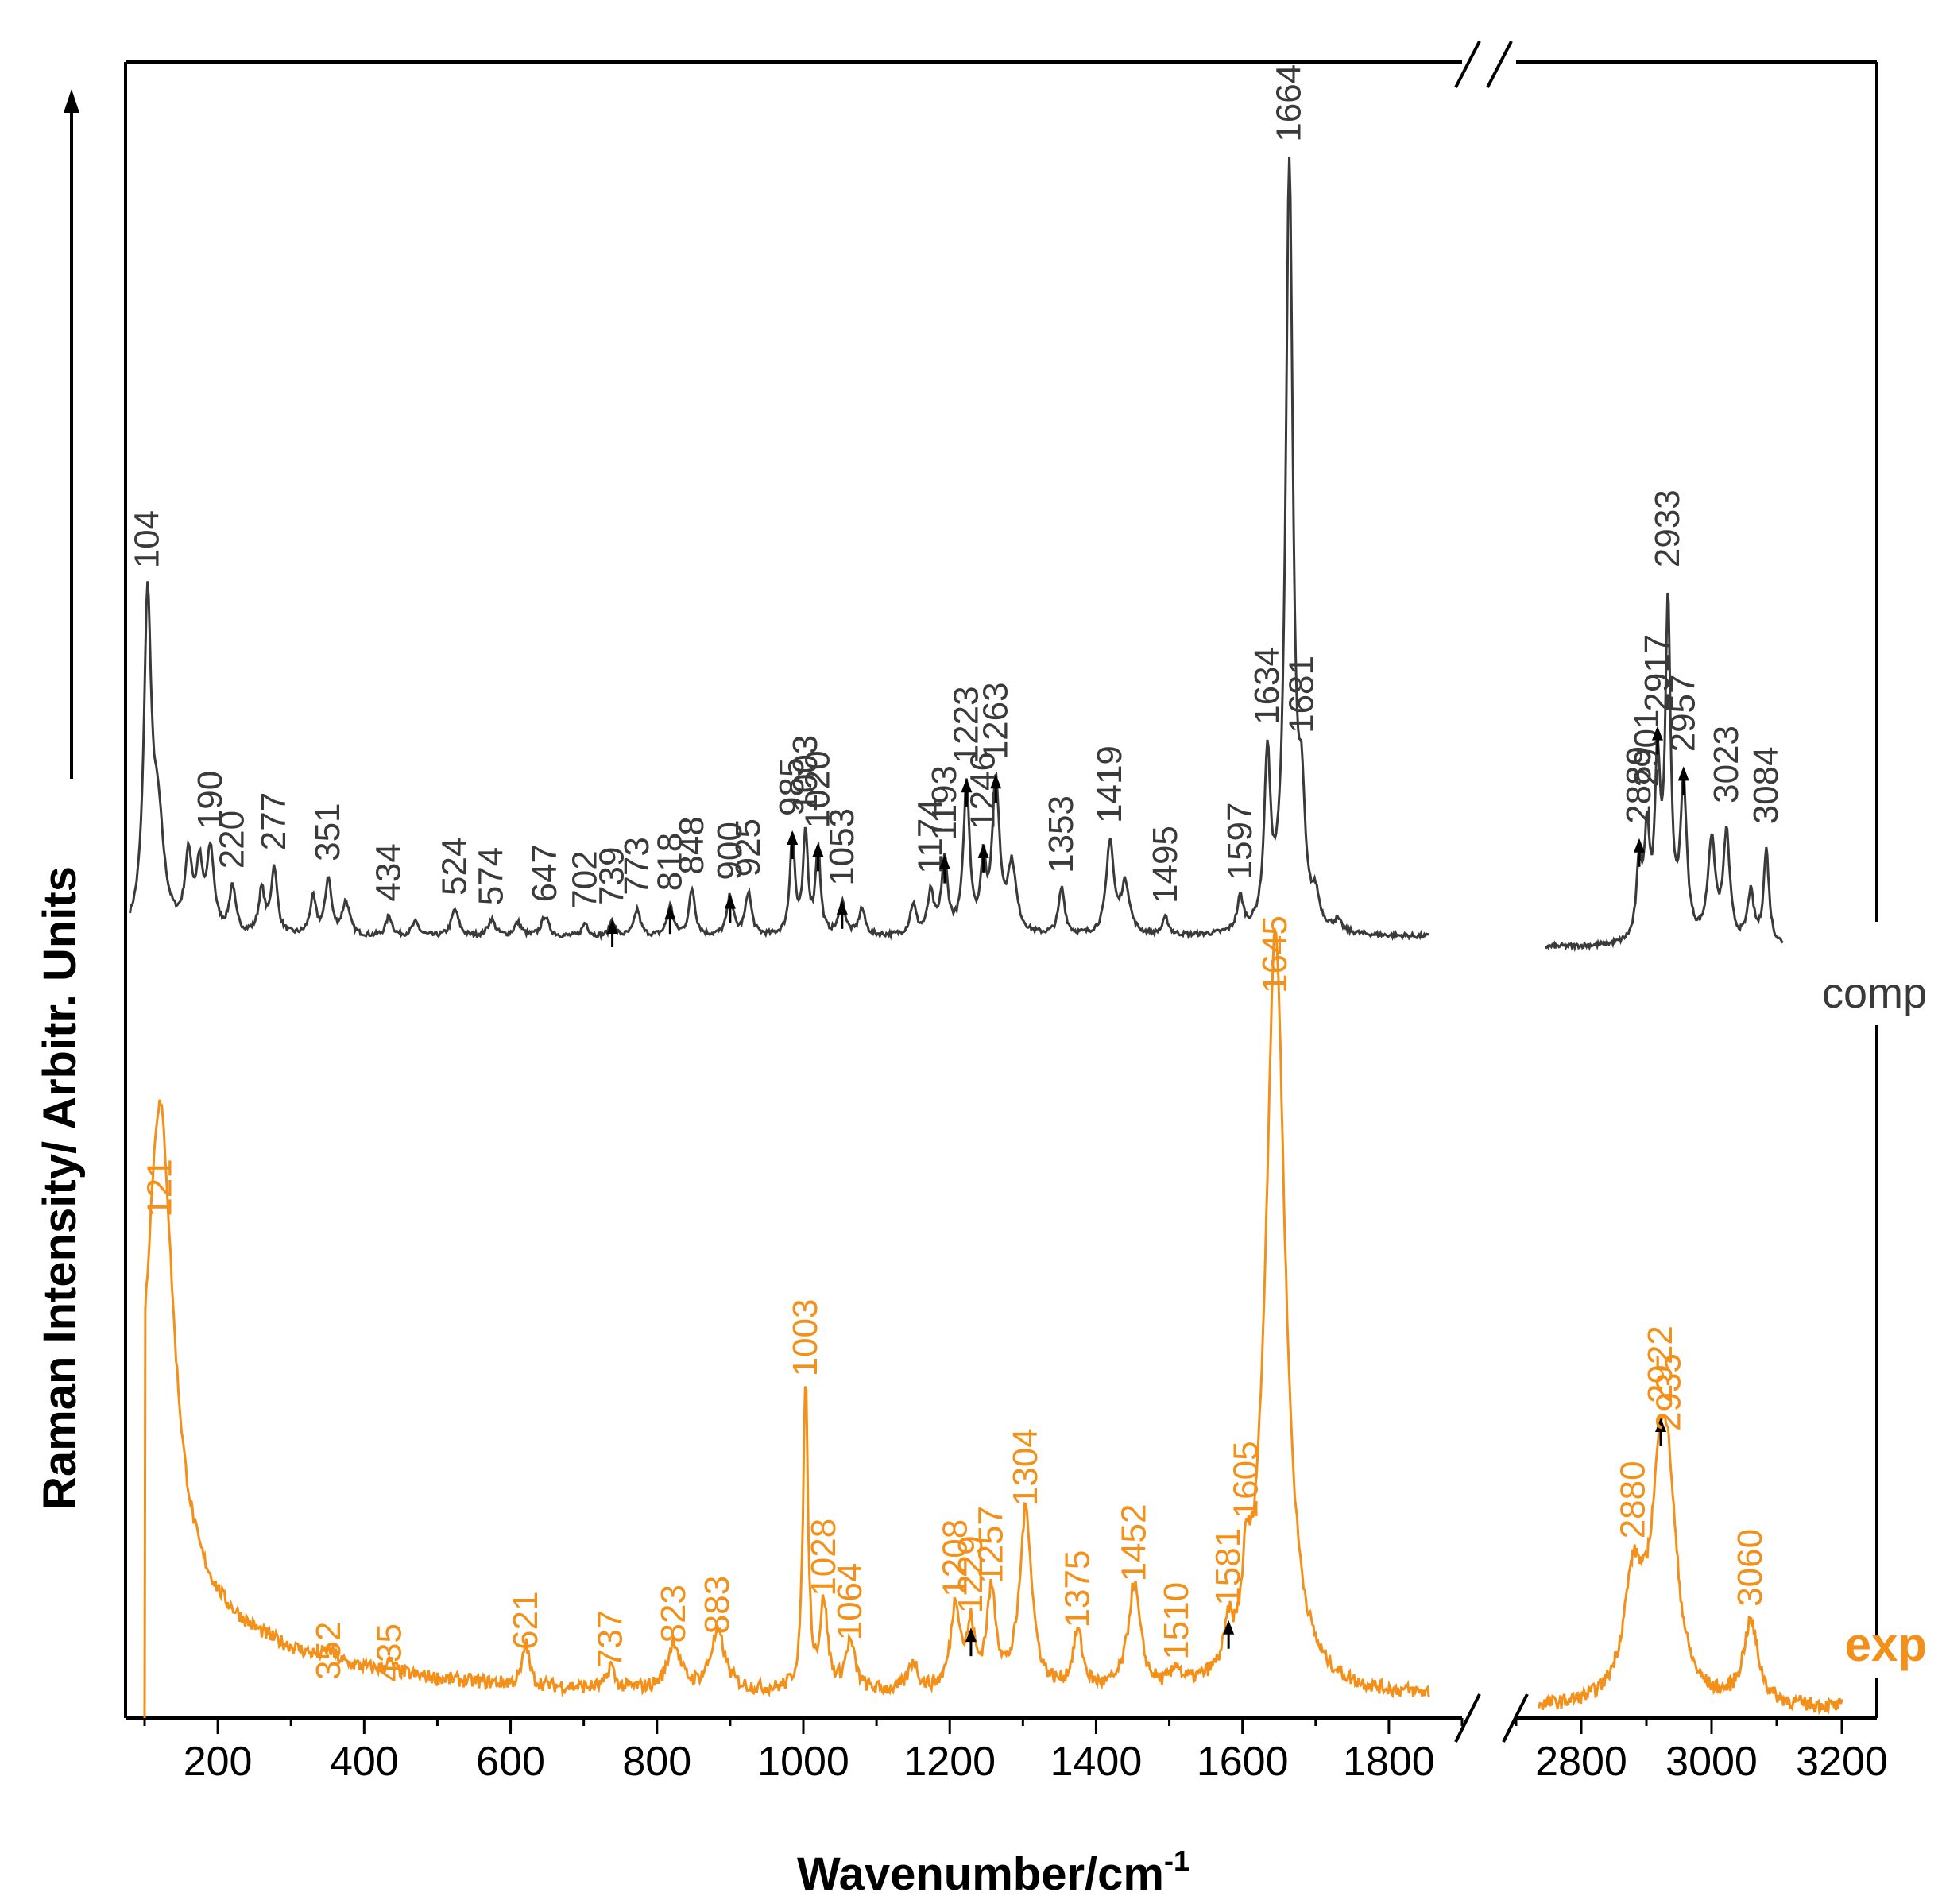  I want to click on peak-label: 351, so click(327, 832).